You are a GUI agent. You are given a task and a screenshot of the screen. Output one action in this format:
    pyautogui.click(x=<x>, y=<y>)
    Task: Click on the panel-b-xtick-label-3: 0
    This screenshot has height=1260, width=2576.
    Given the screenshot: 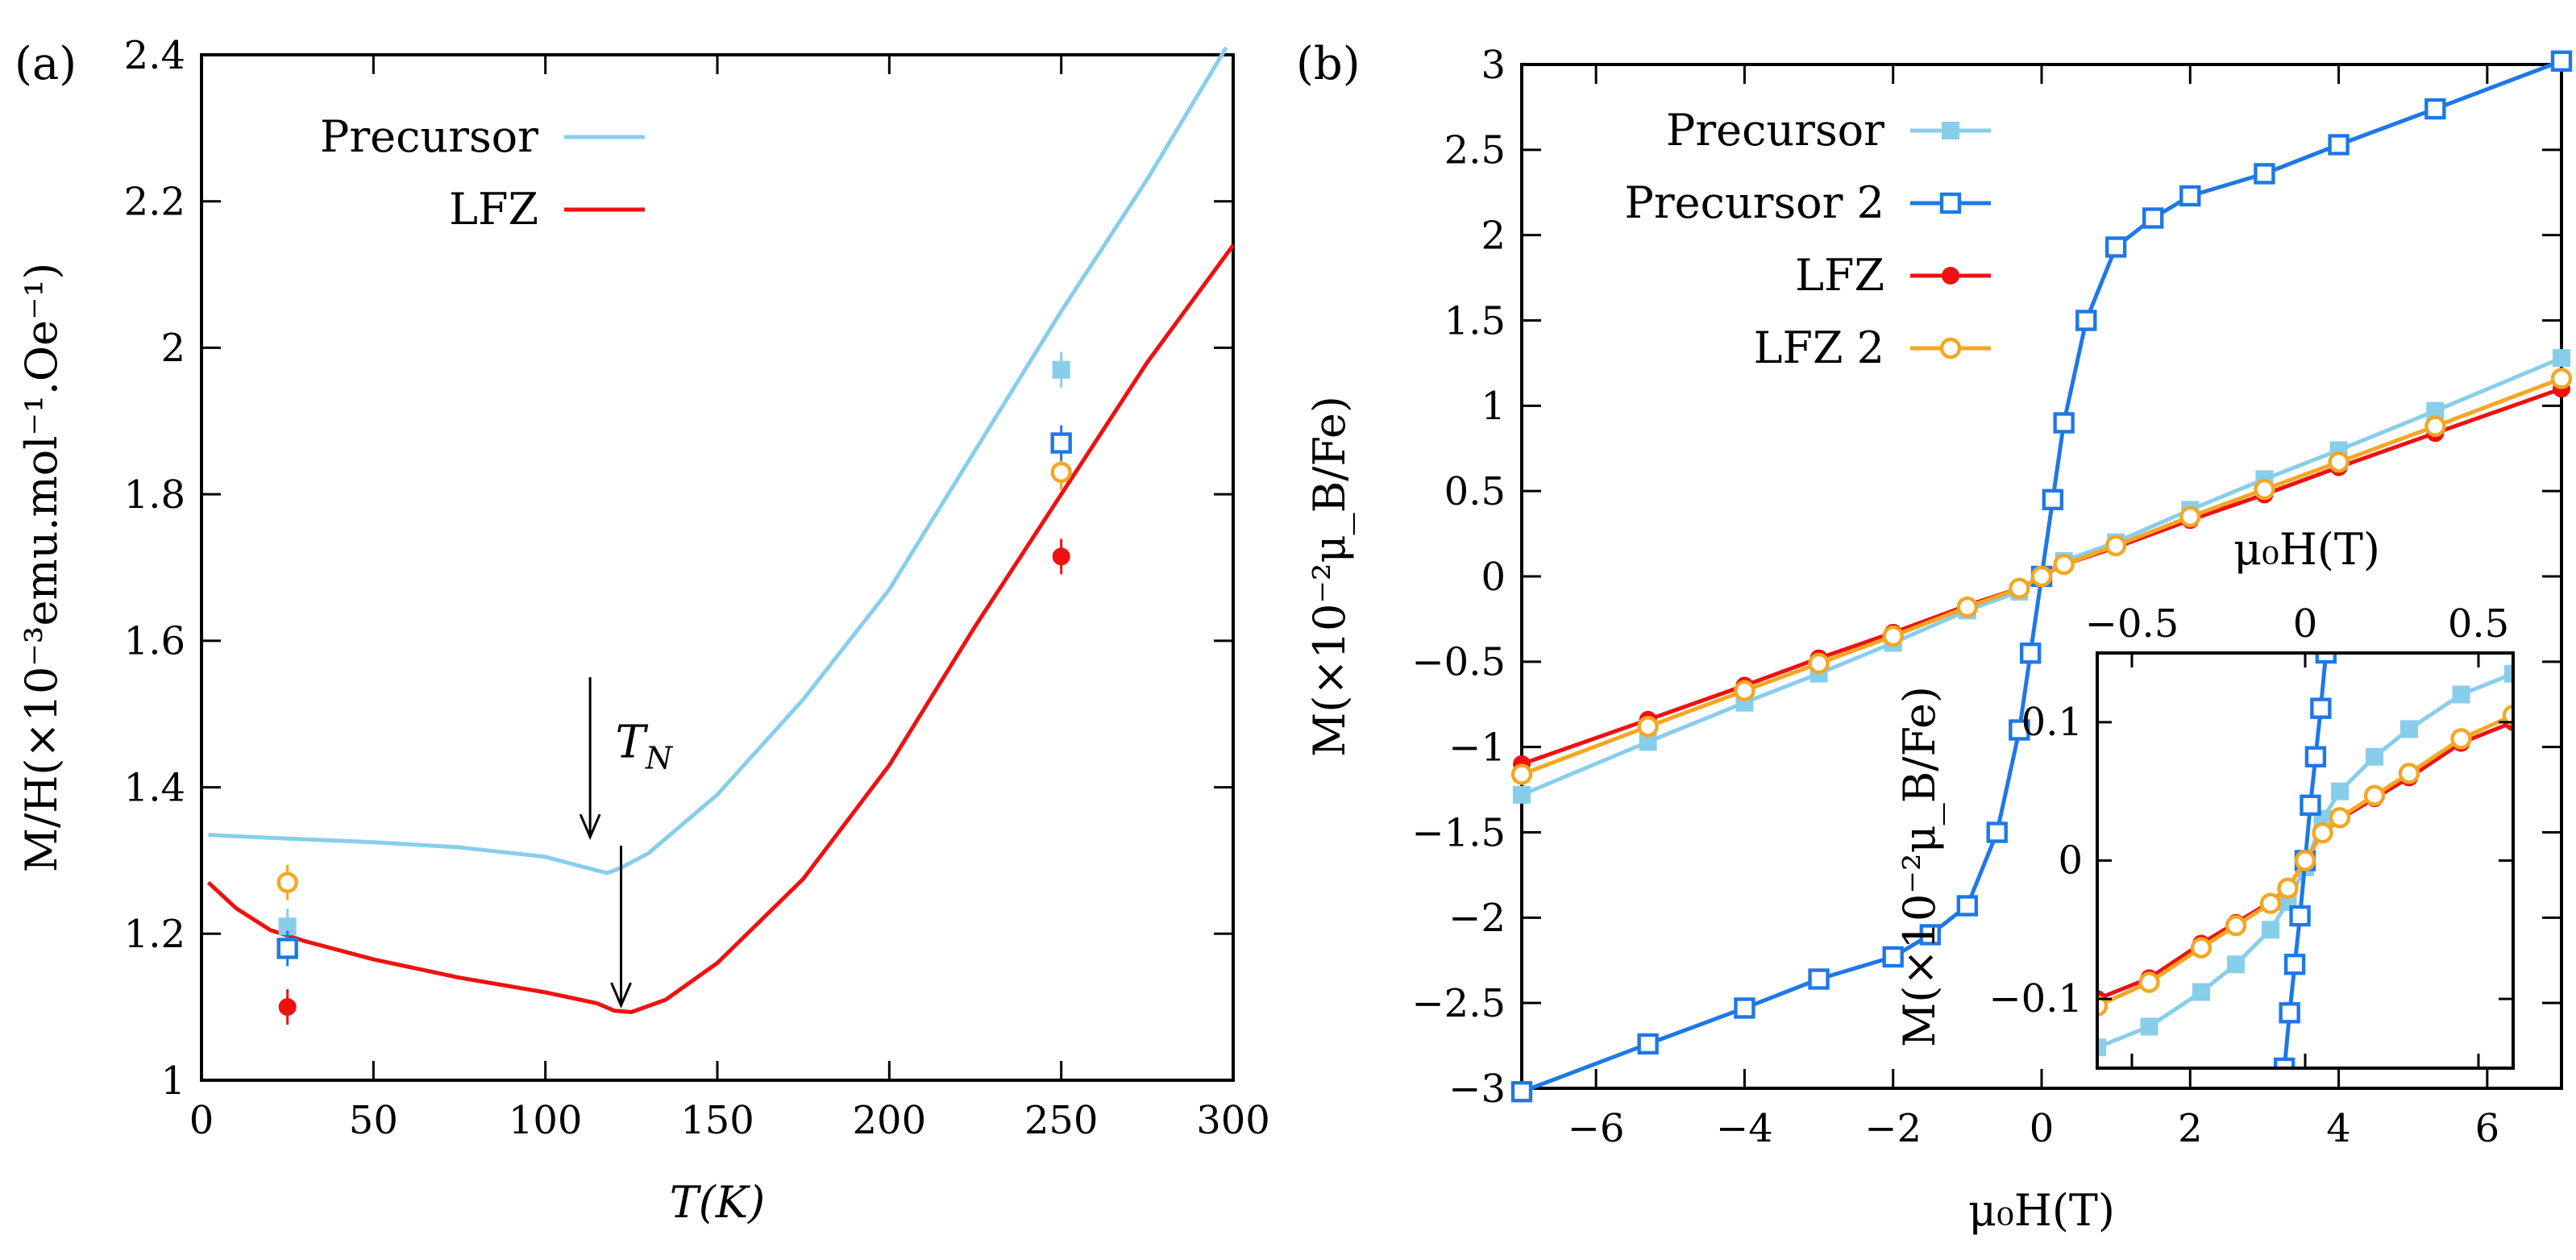 What is the action you would take?
    pyautogui.click(x=2042, y=1128)
    